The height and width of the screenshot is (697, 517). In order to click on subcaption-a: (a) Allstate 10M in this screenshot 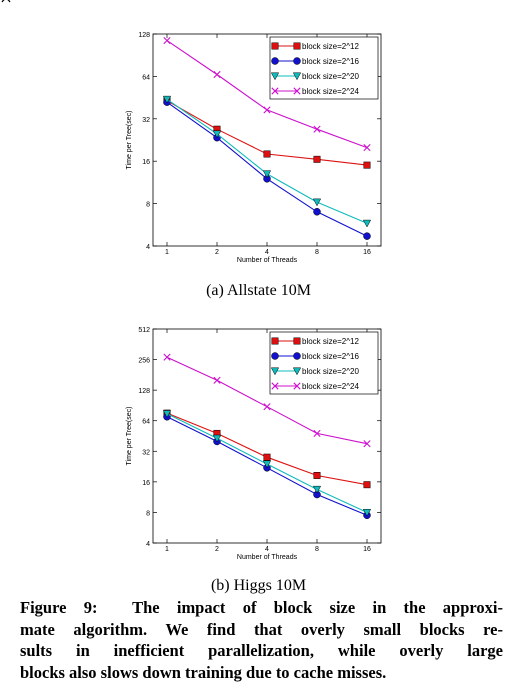, I will do `click(258, 290)`.